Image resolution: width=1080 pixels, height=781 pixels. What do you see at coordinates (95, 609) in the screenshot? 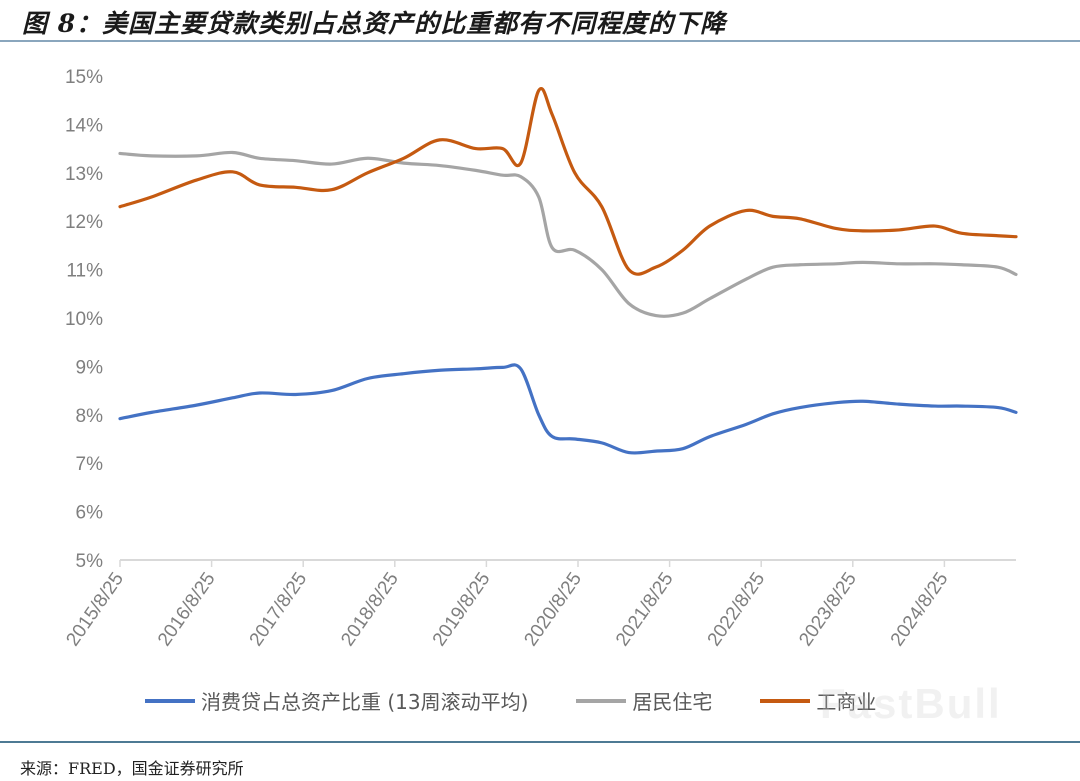
I see `x-tick-label: 2015/8/25` at bounding box center [95, 609].